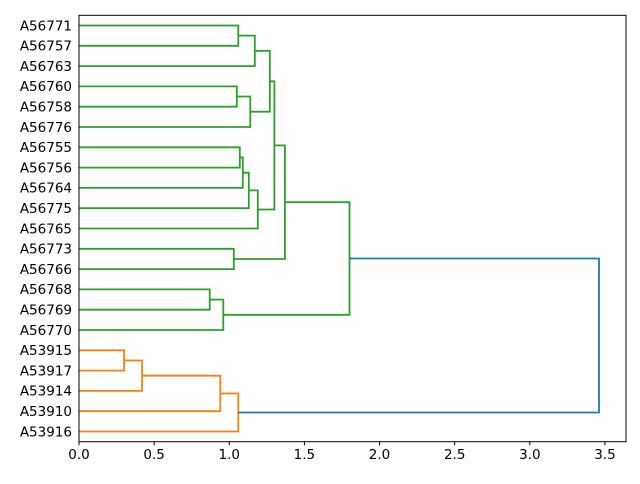 The image size is (640, 484). I want to click on x-tick-label: 3.0, so click(529, 455).